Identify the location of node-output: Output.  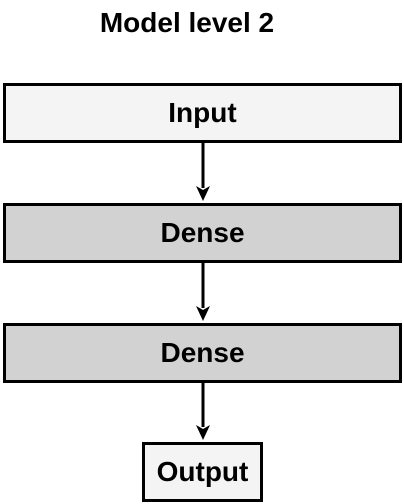
(202, 472).